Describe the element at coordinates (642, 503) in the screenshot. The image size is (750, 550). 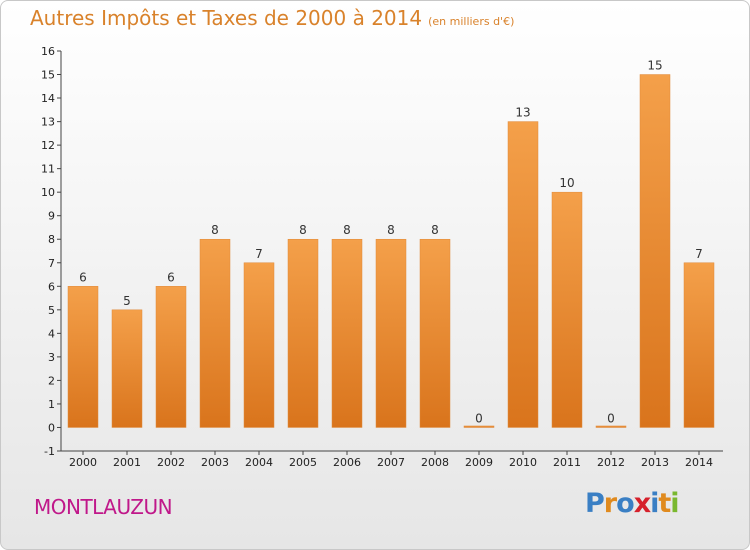
I see `logo-letter: x` at that location.